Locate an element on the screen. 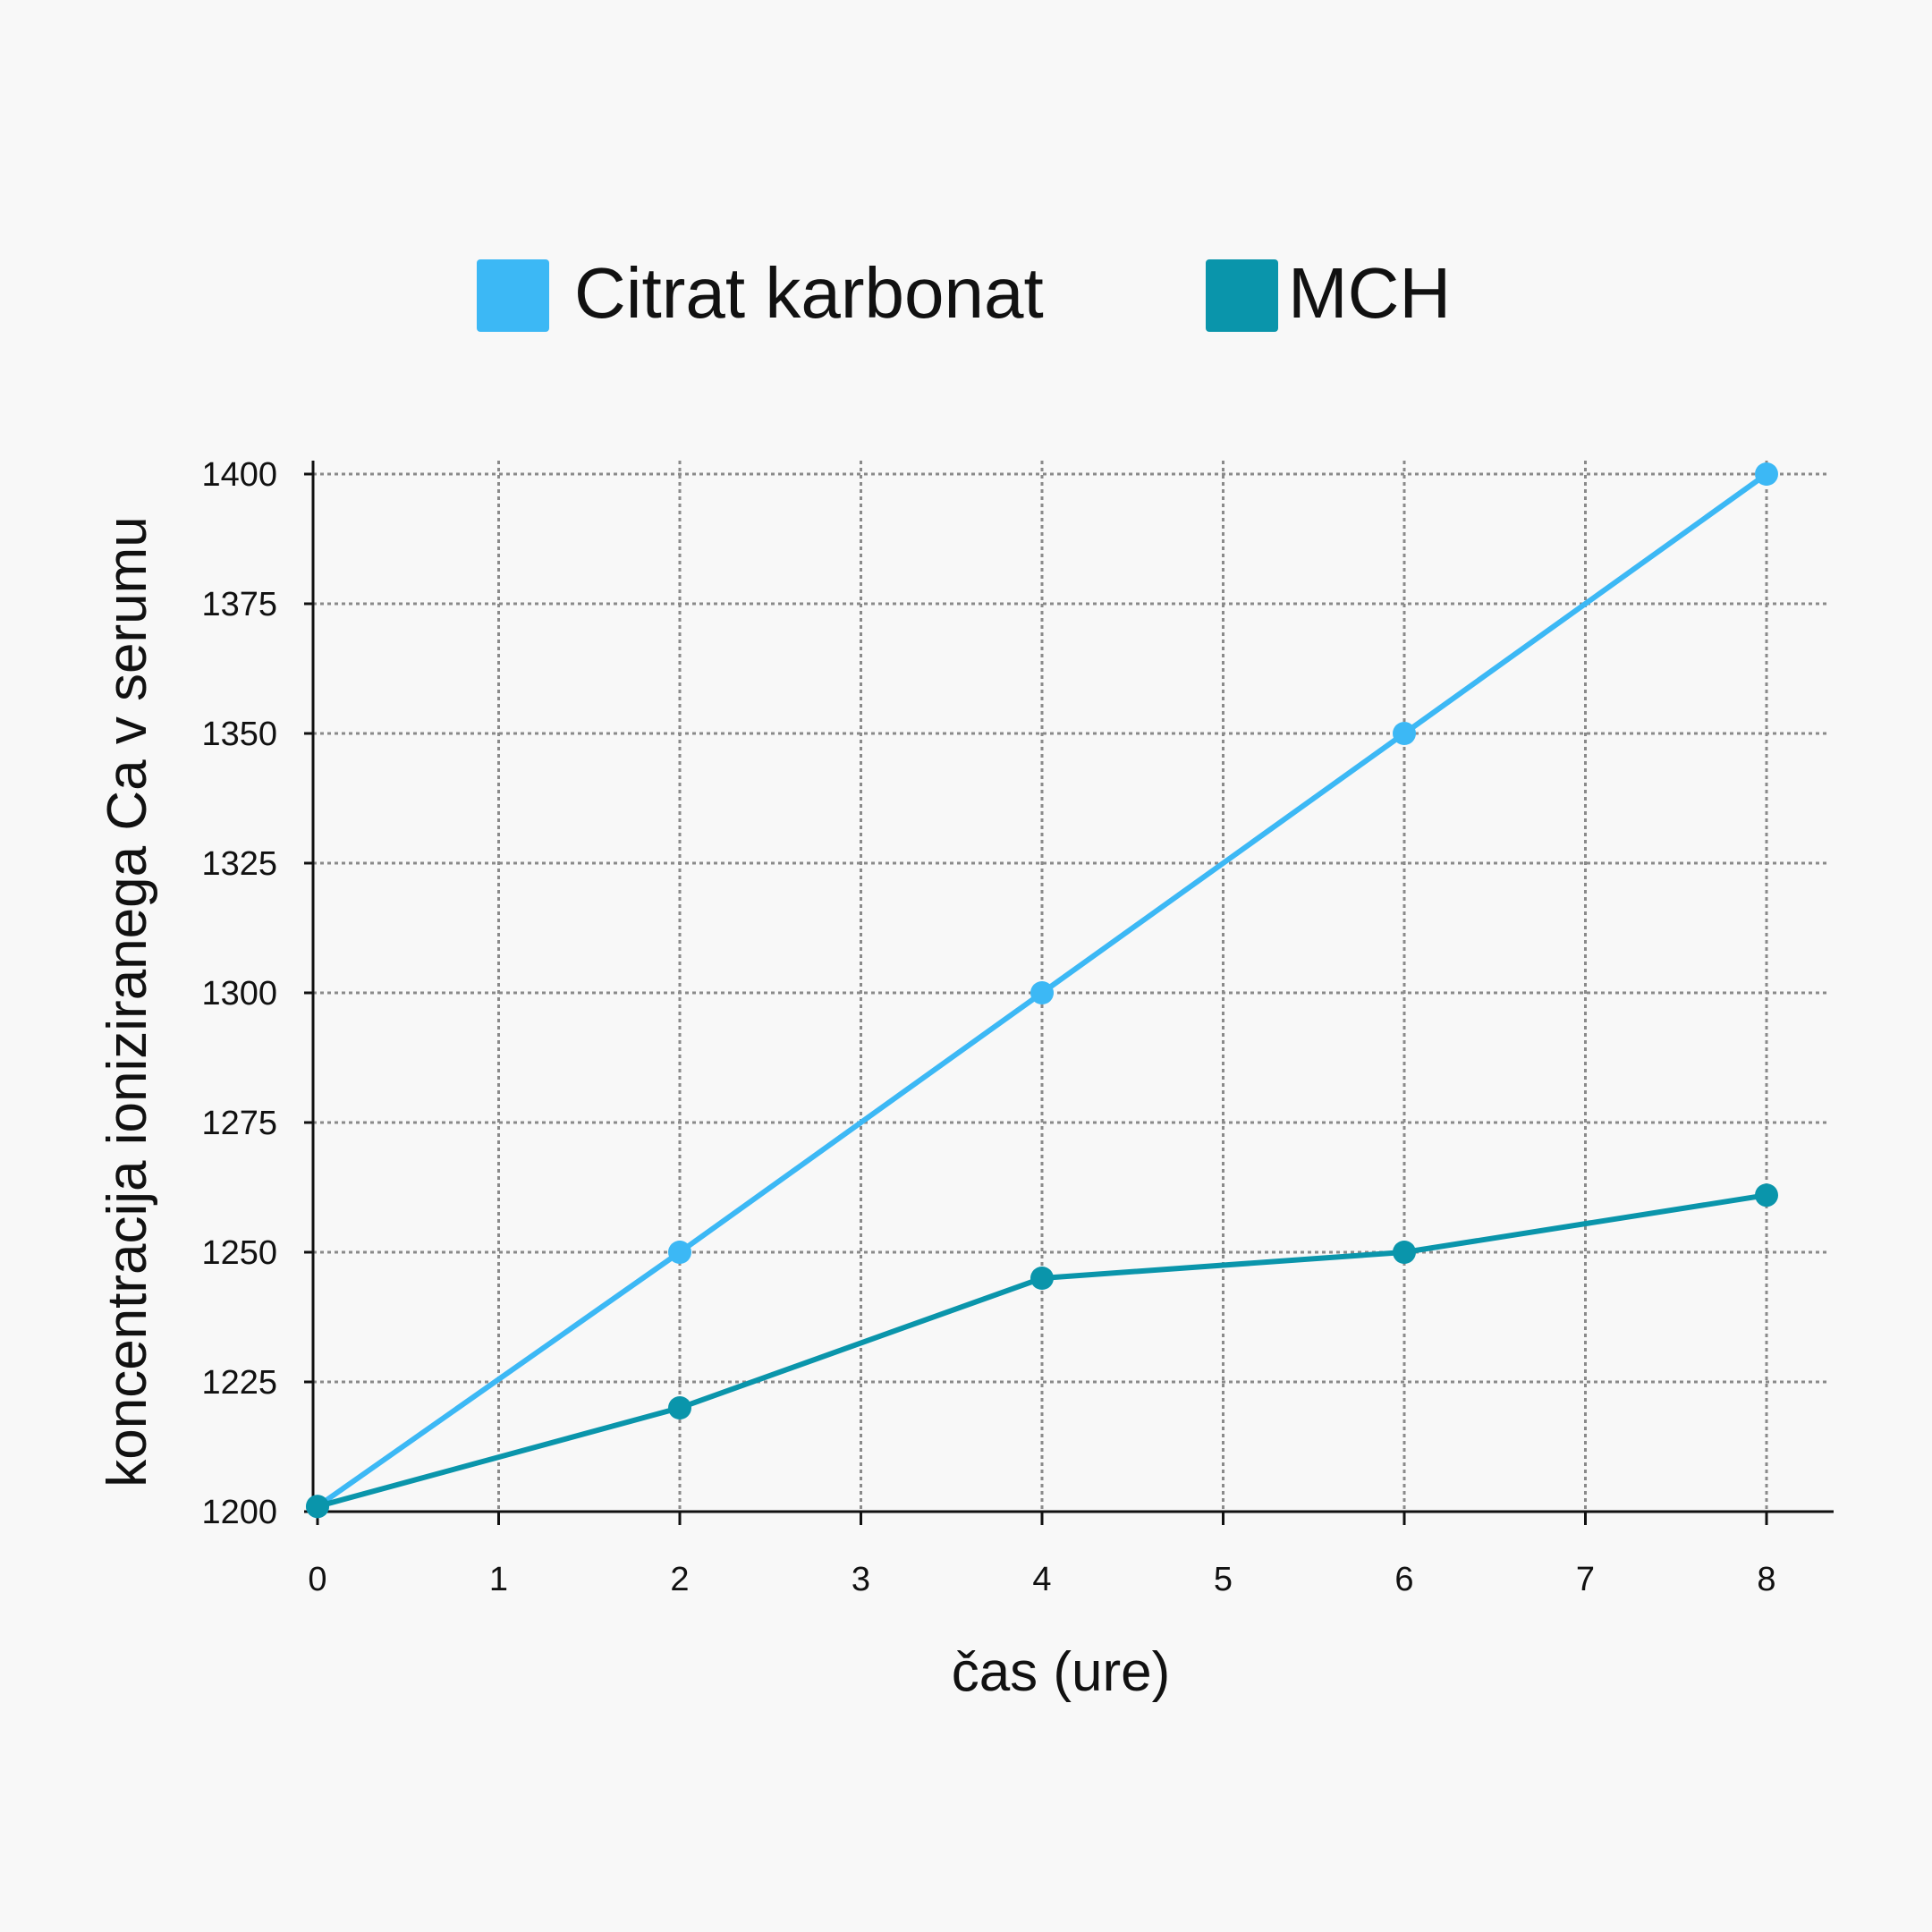 This screenshot has height=1932, width=1932. x-tick-label-1: 1 is located at coordinates (498, 1579).